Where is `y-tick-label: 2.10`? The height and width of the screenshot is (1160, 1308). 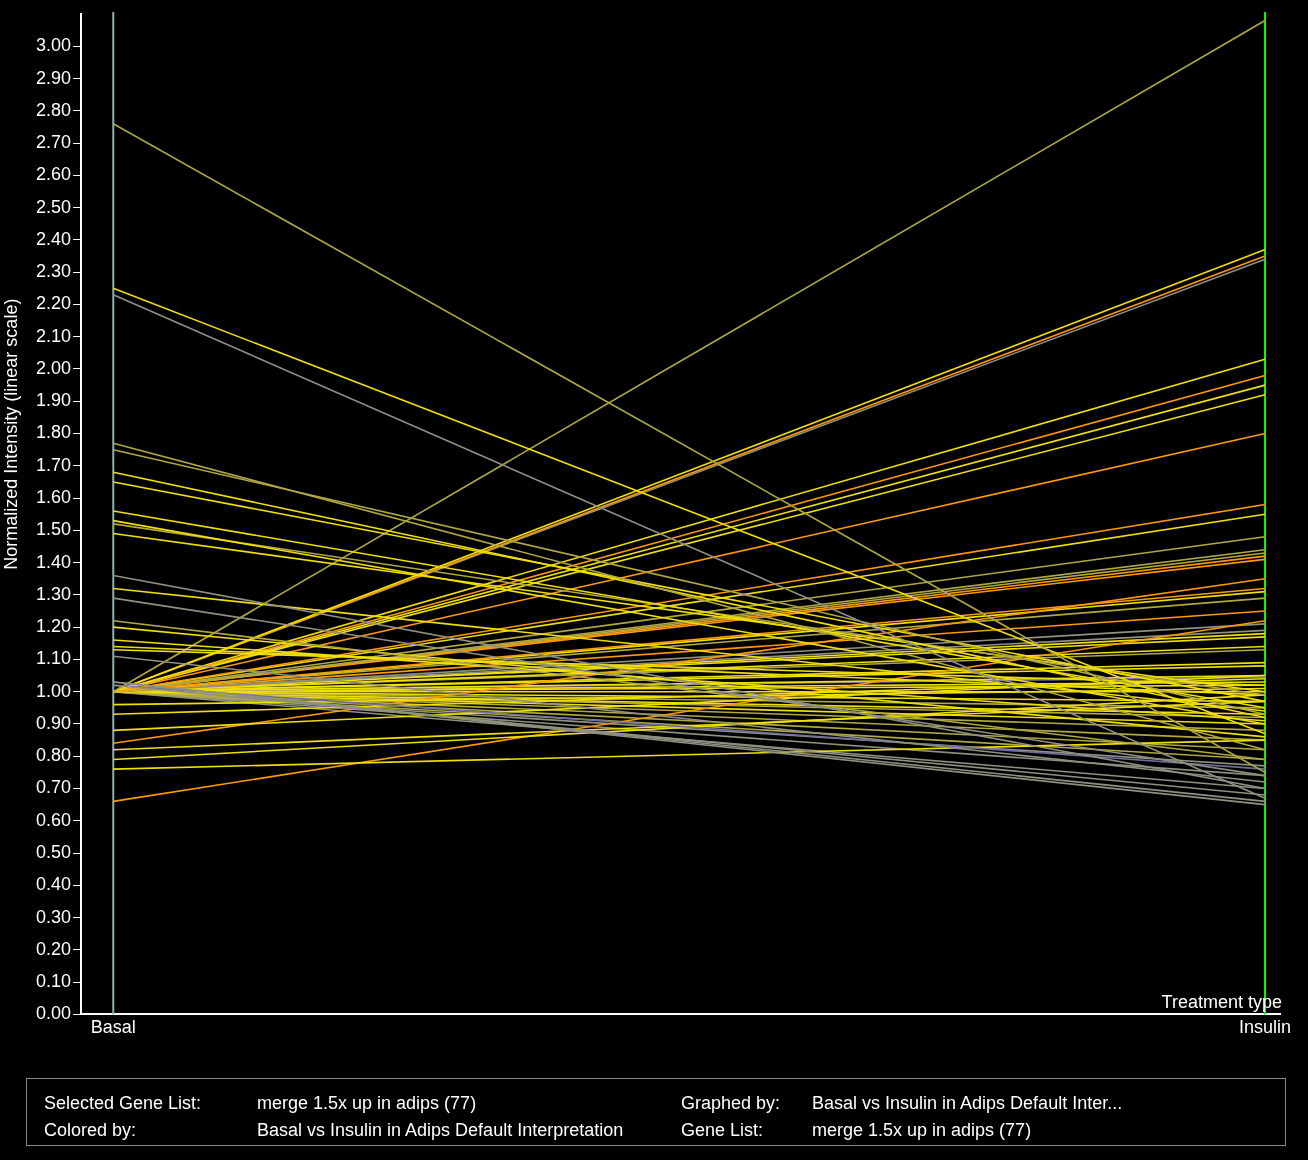
y-tick-label: 2.10 is located at coordinates (53, 335).